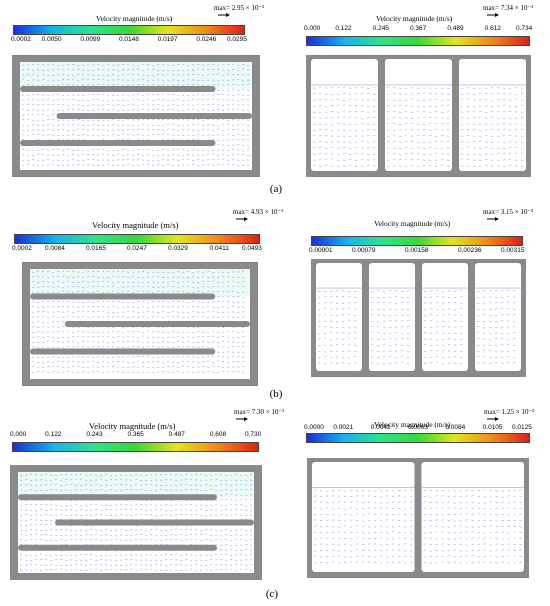 This screenshot has height=606, width=550. What do you see at coordinates (509, 412) in the screenshot?
I see `colorbar-max-label: max= 1.25 × 10⁻²` at bounding box center [509, 412].